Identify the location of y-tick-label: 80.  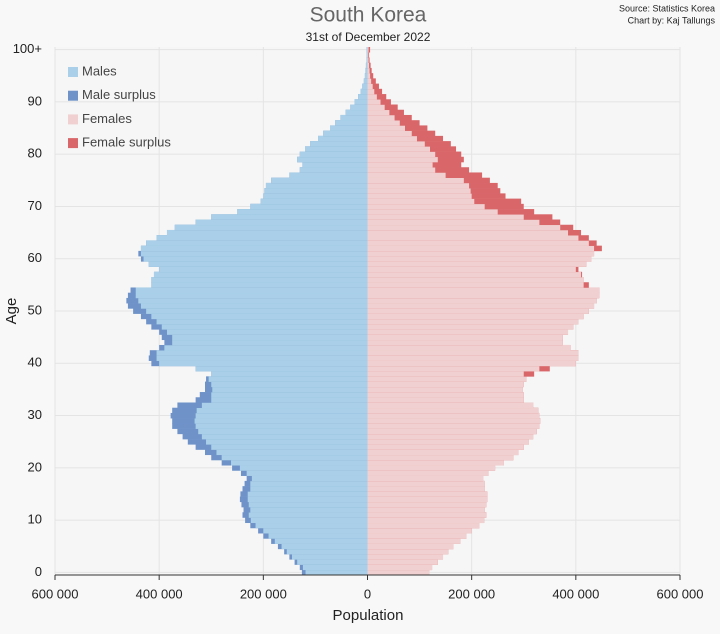
(35, 153).